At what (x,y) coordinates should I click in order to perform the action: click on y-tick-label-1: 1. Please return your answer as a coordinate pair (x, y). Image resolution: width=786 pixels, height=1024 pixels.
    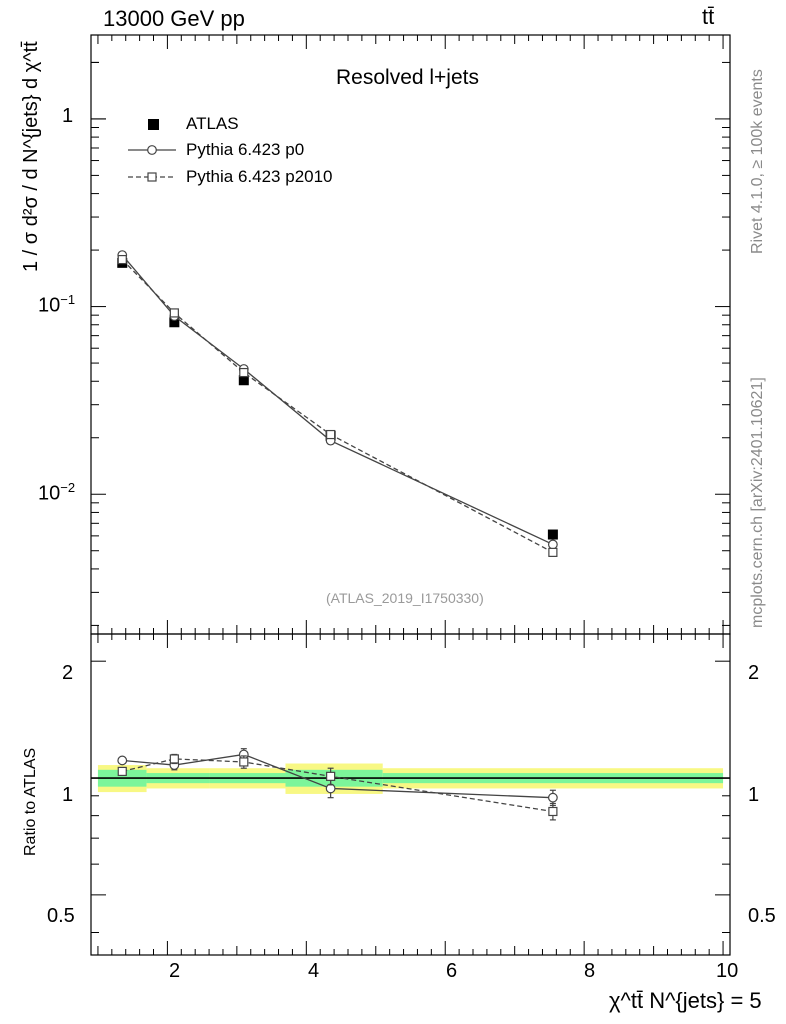
    Looking at the image, I should click on (68, 116).